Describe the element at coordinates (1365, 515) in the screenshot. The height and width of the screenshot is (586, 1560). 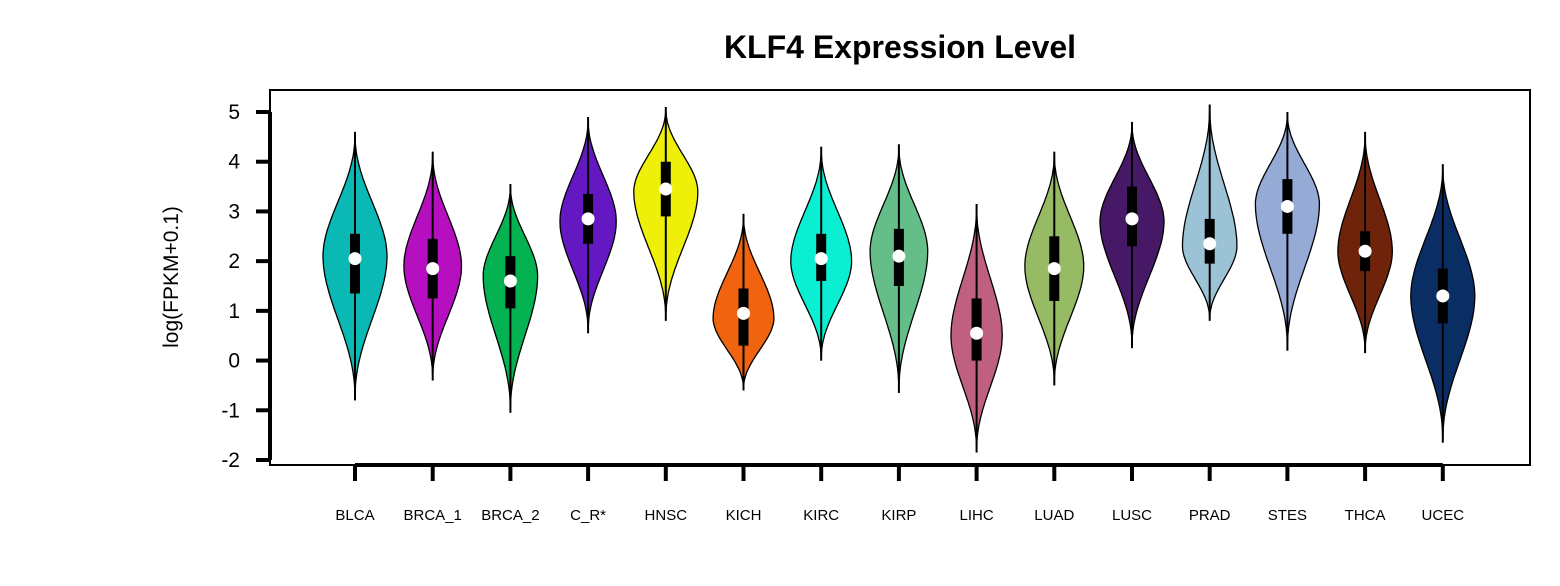
I see `x-tick-label: THCA` at that location.